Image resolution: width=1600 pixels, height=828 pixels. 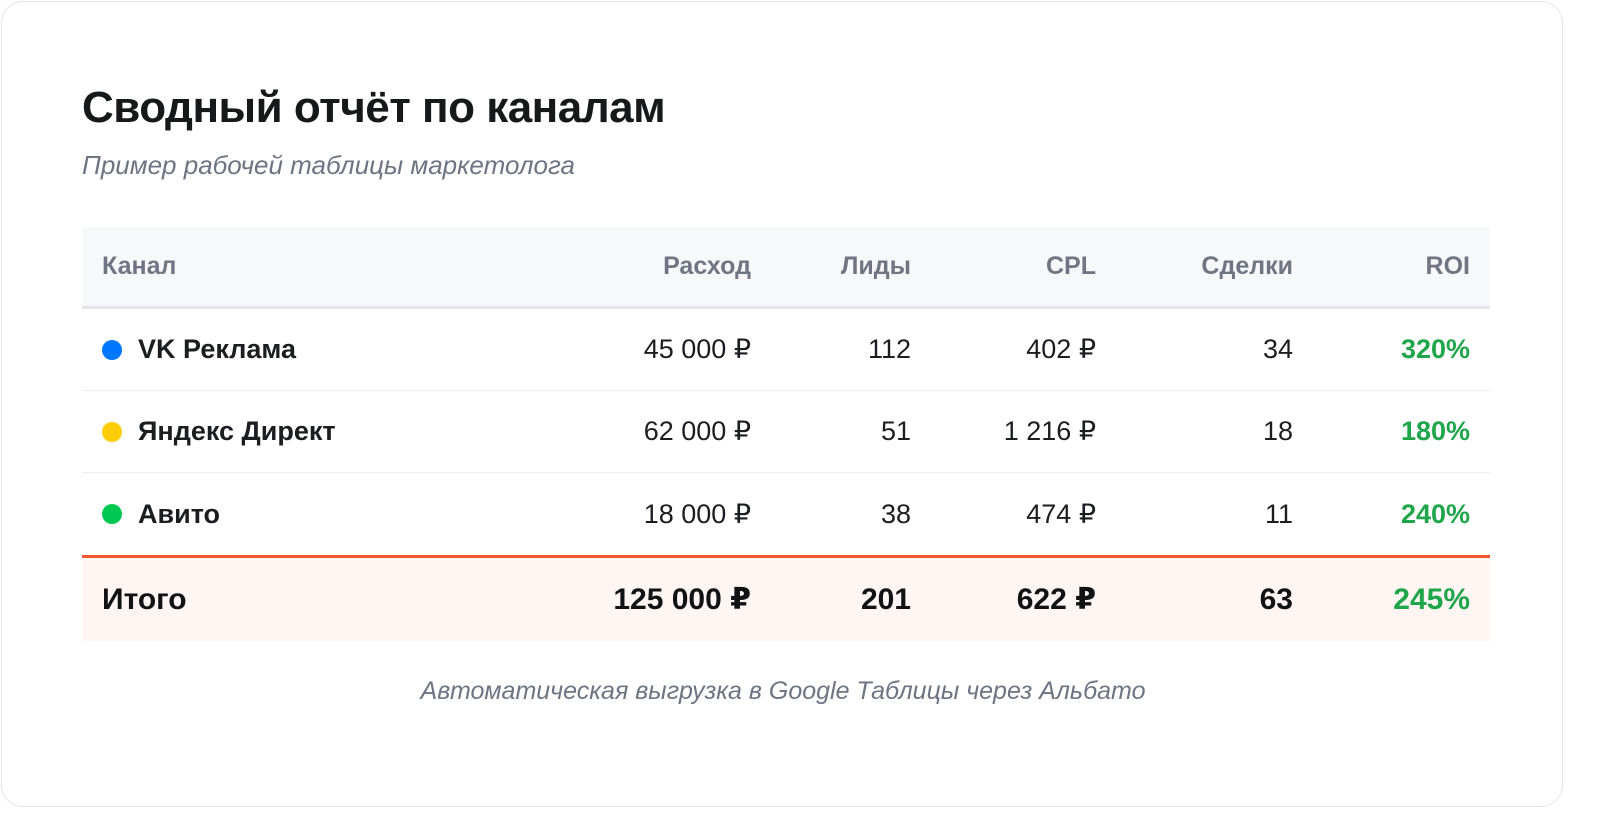 I want to click on header-cpl: CPL, so click(x=1071, y=266).